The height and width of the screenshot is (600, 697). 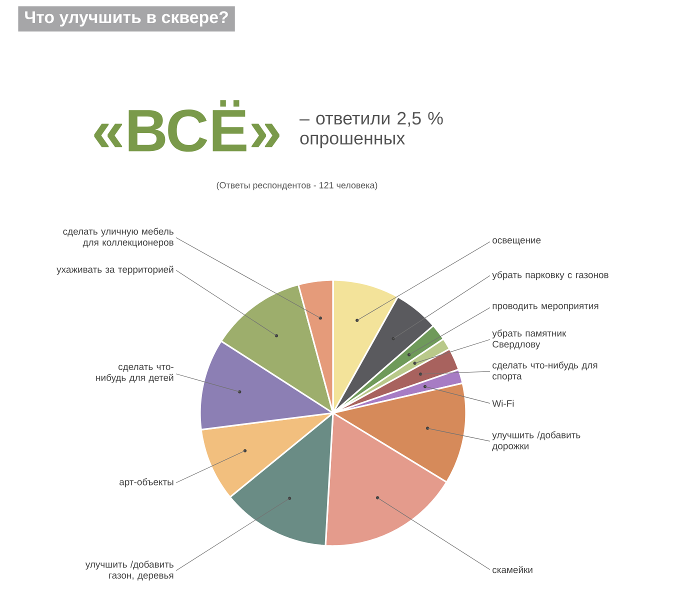 I want to click on slice-label: улучшить /добавить газон, деревья, so click(x=129, y=570).